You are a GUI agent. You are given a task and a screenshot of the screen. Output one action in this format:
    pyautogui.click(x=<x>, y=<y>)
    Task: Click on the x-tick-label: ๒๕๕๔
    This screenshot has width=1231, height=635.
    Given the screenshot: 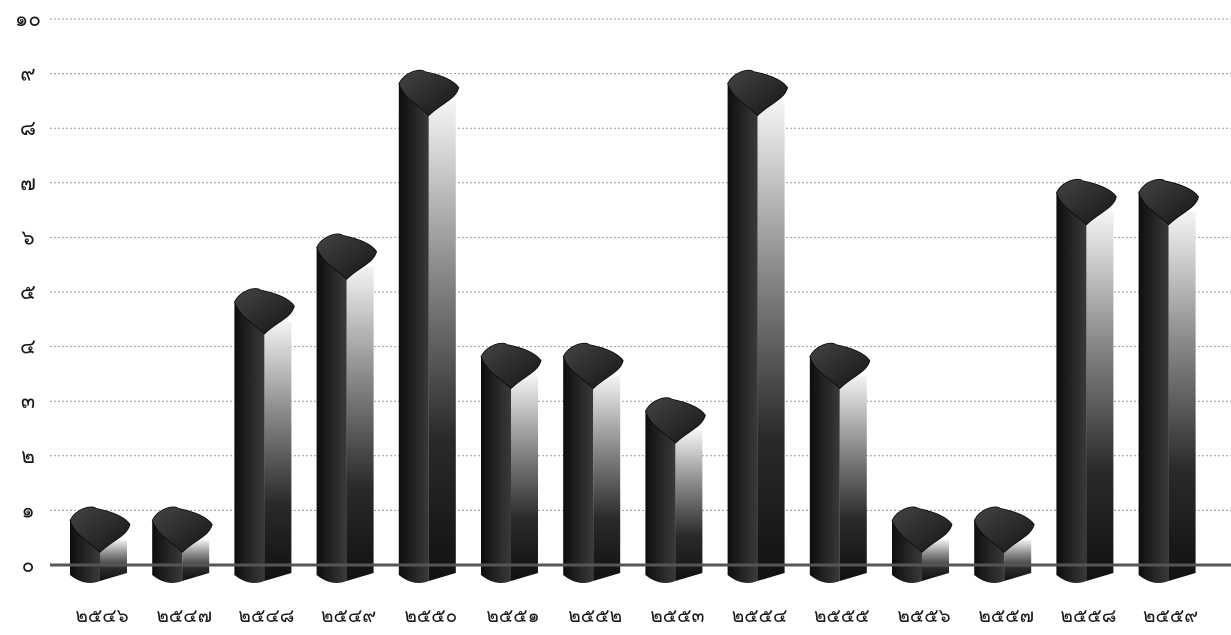 What is the action you would take?
    pyautogui.click(x=760, y=616)
    